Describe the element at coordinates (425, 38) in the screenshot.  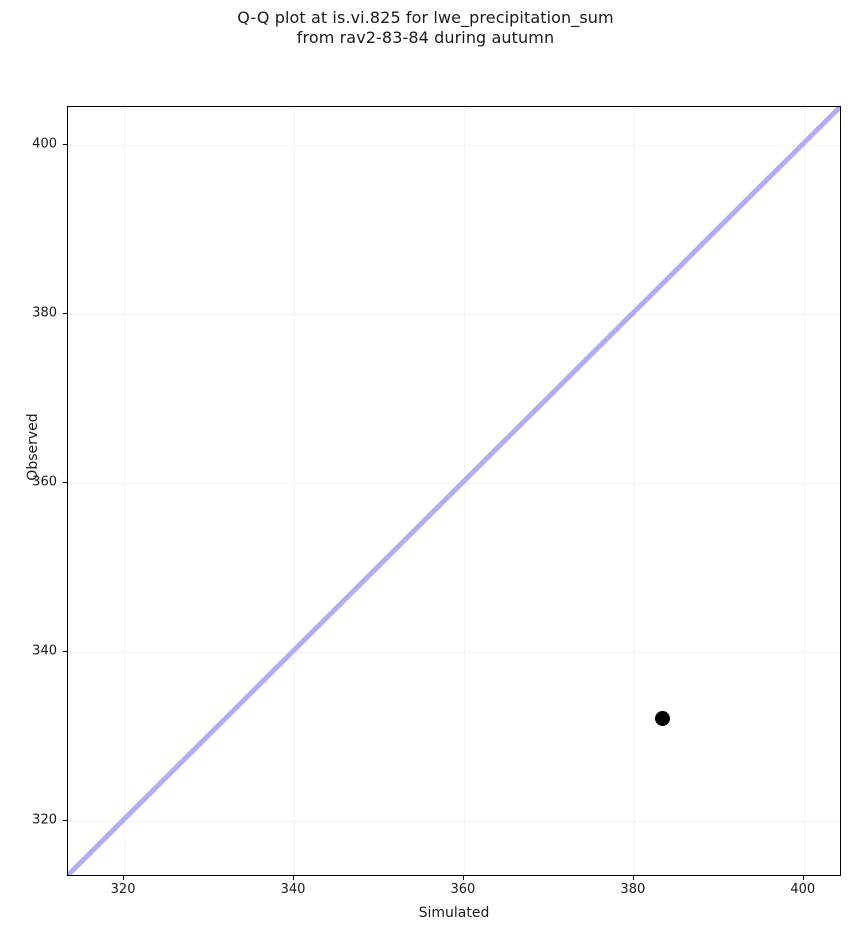
I see `chart-title-line-2: from rav2-83-84 during autumn` at that location.